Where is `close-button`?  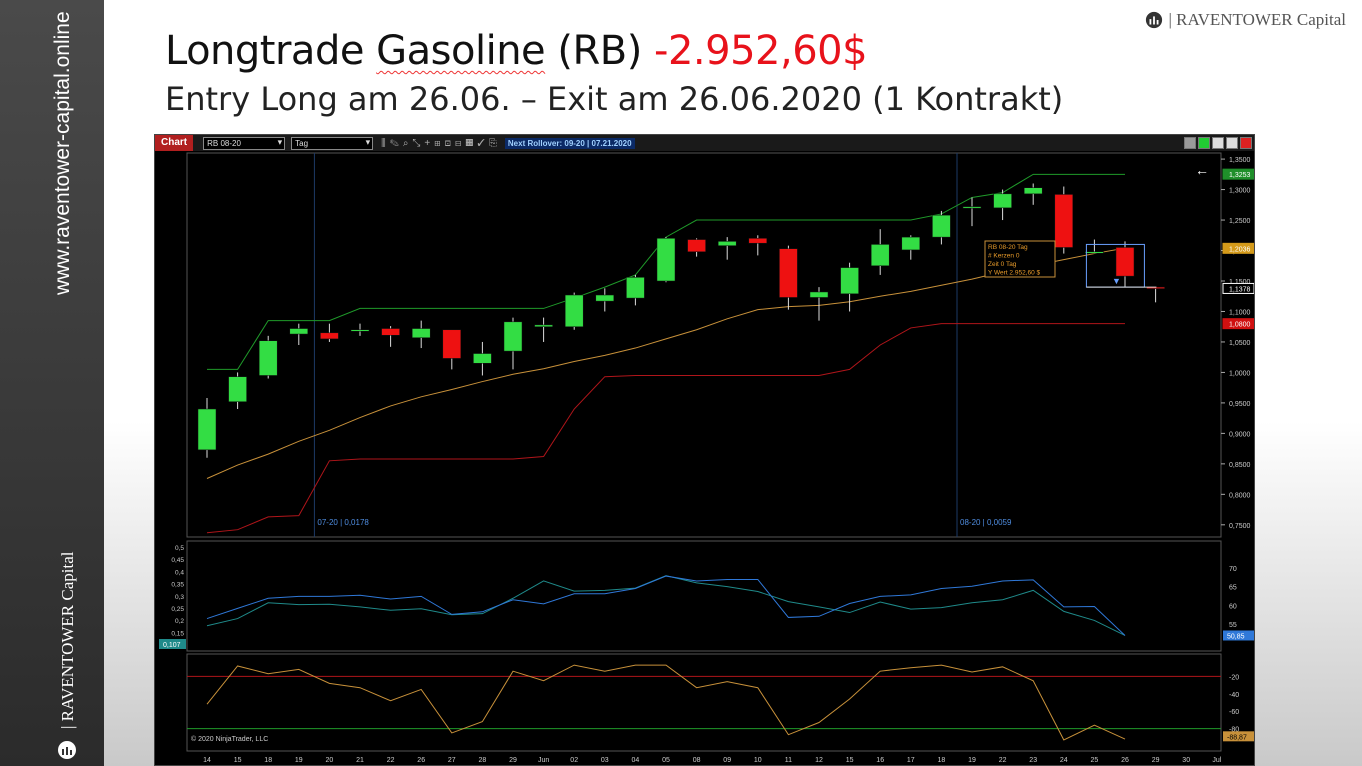 close-button is located at coordinates (1246, 143).